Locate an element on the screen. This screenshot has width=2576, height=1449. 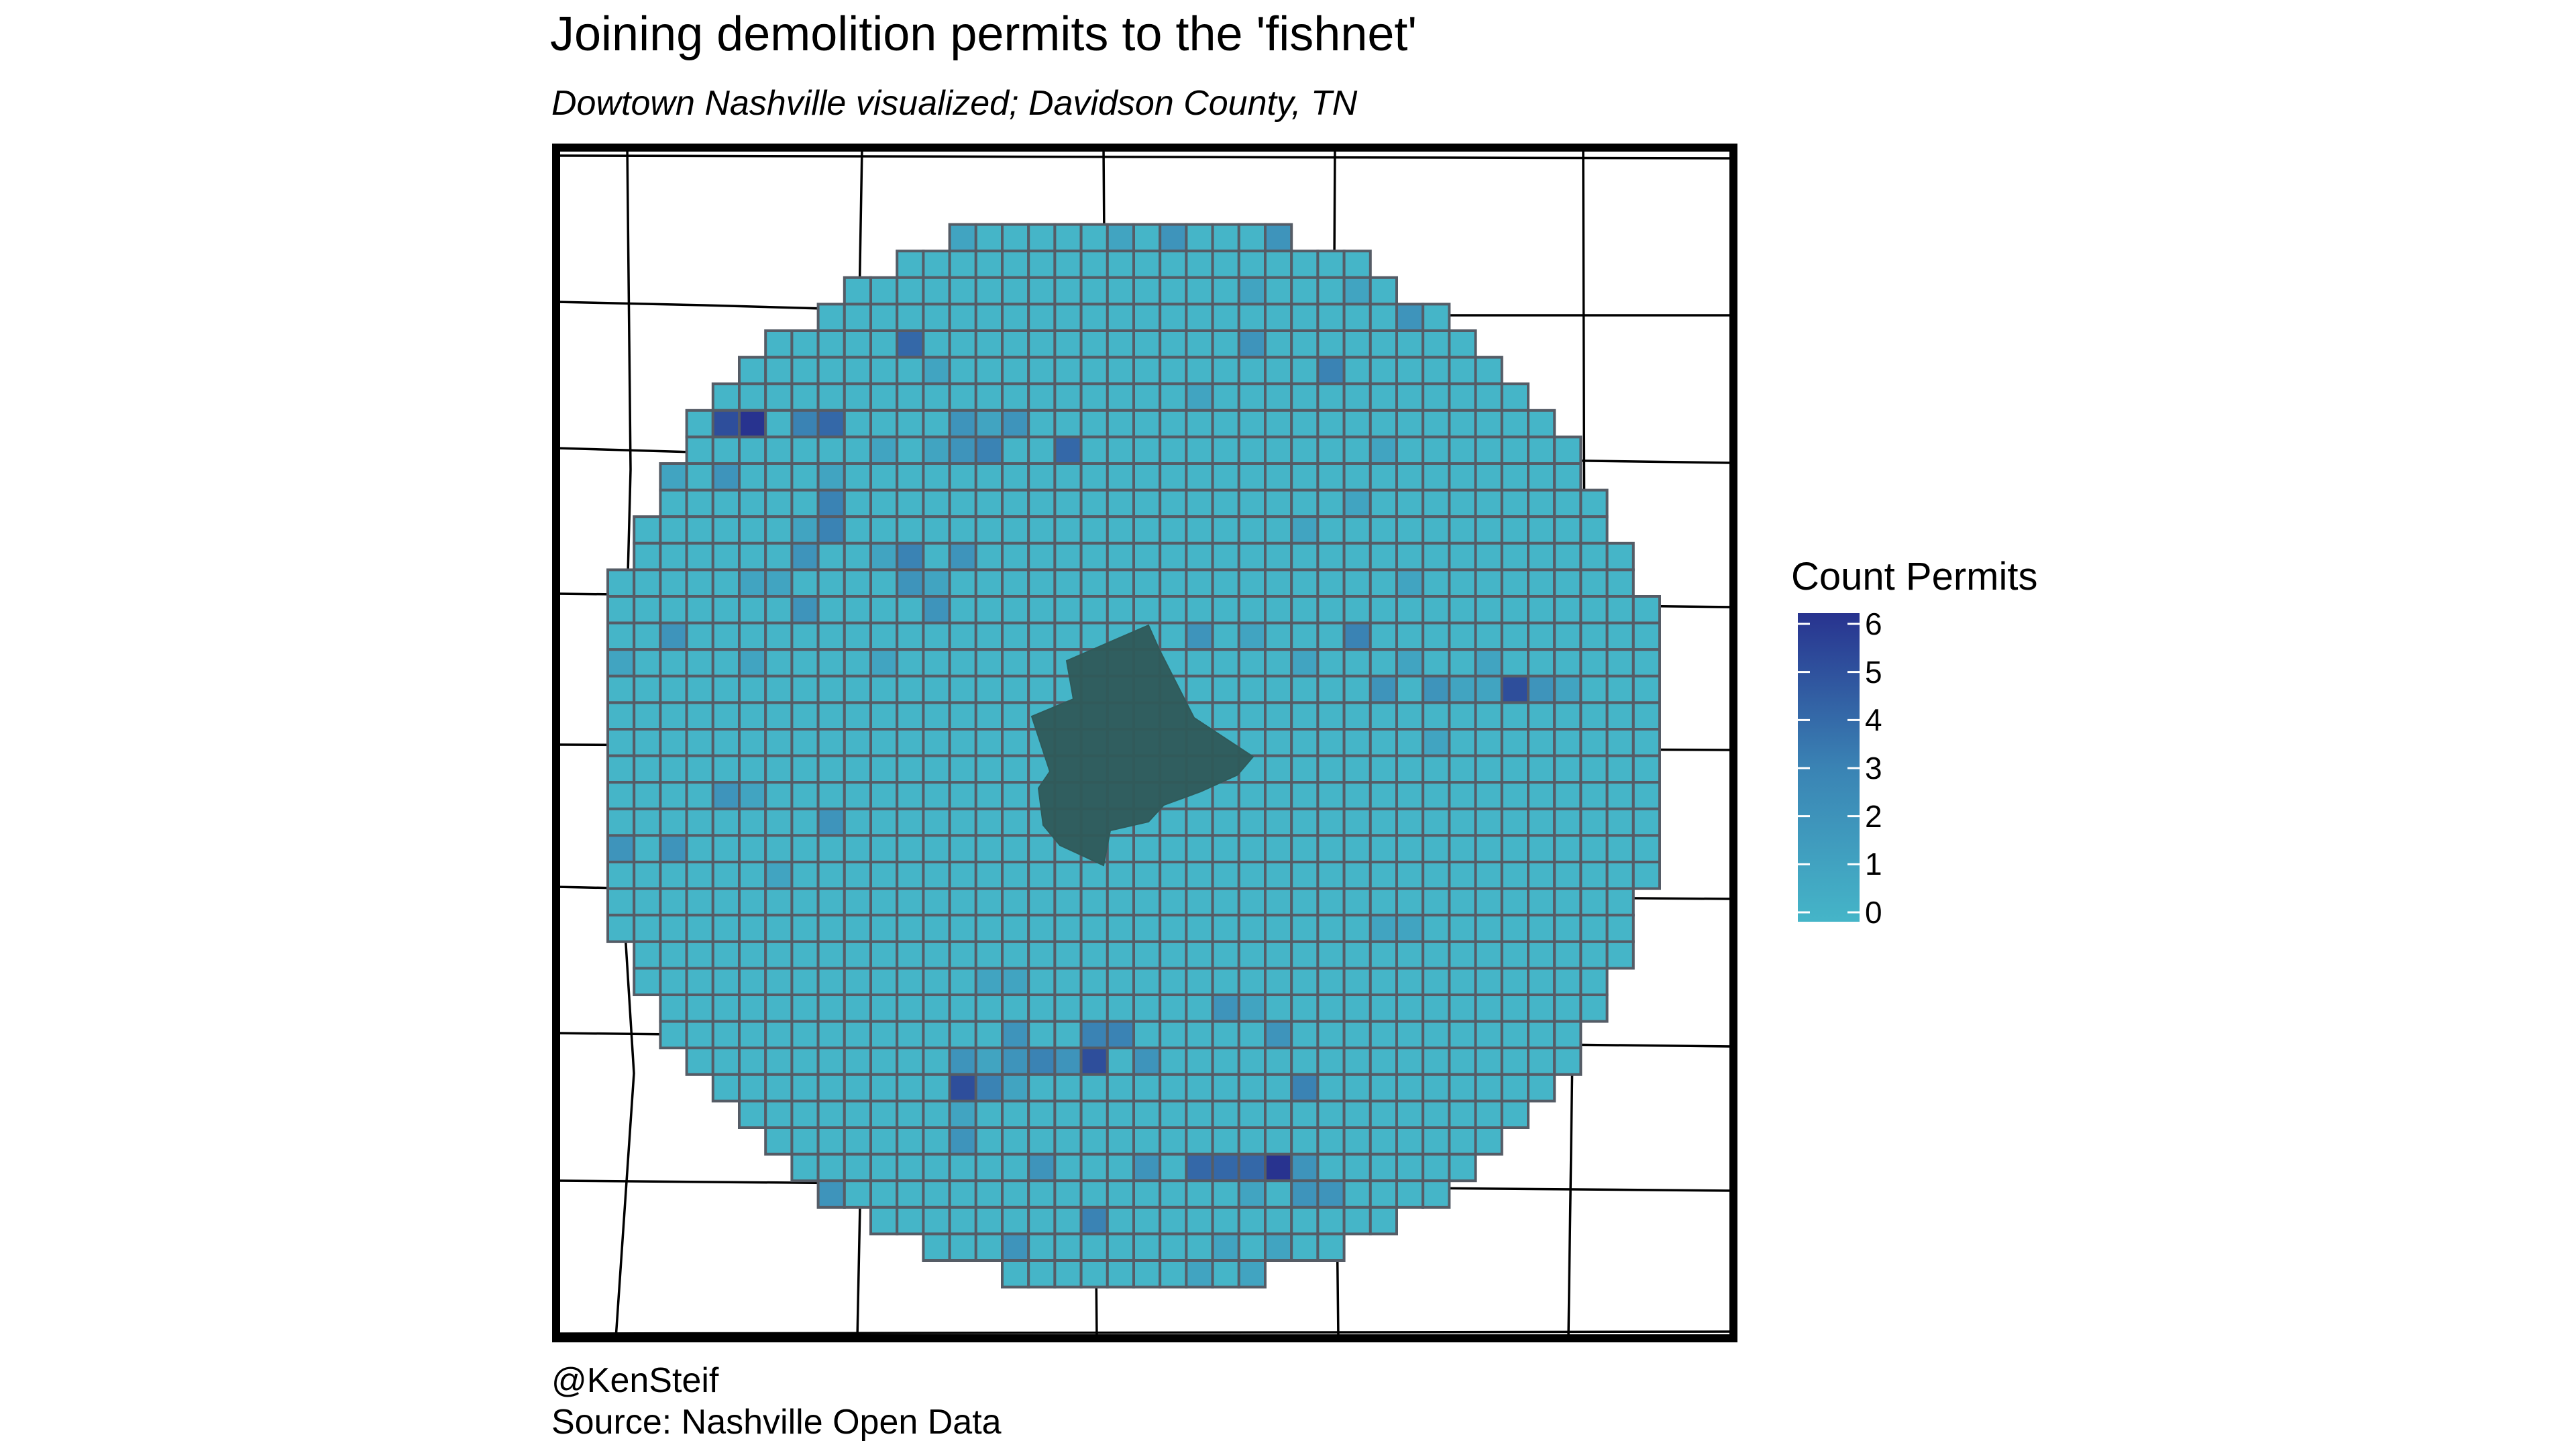
caption-source: Source: Nashville Open Data is located at coordinates (776, 1422).